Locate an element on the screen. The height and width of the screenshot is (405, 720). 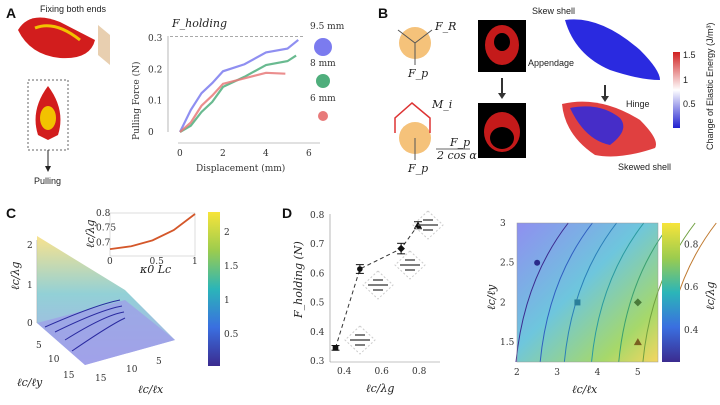
x-tick-label: 0.6 is located at coordinates (382, 372).